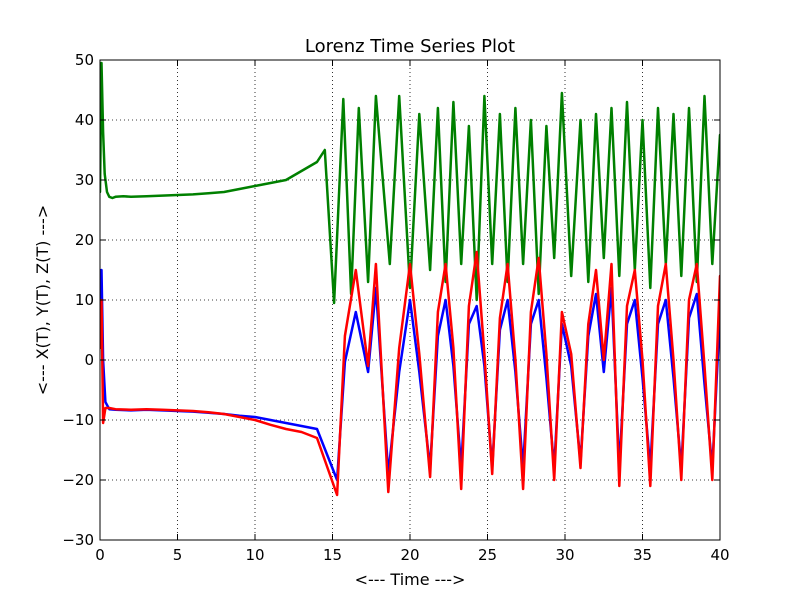 The width and height of the screenshot is (800, 604). Describe the element at coordinates (78, 540) in the screenshot. I see `y-tick-label: −30` at that location.